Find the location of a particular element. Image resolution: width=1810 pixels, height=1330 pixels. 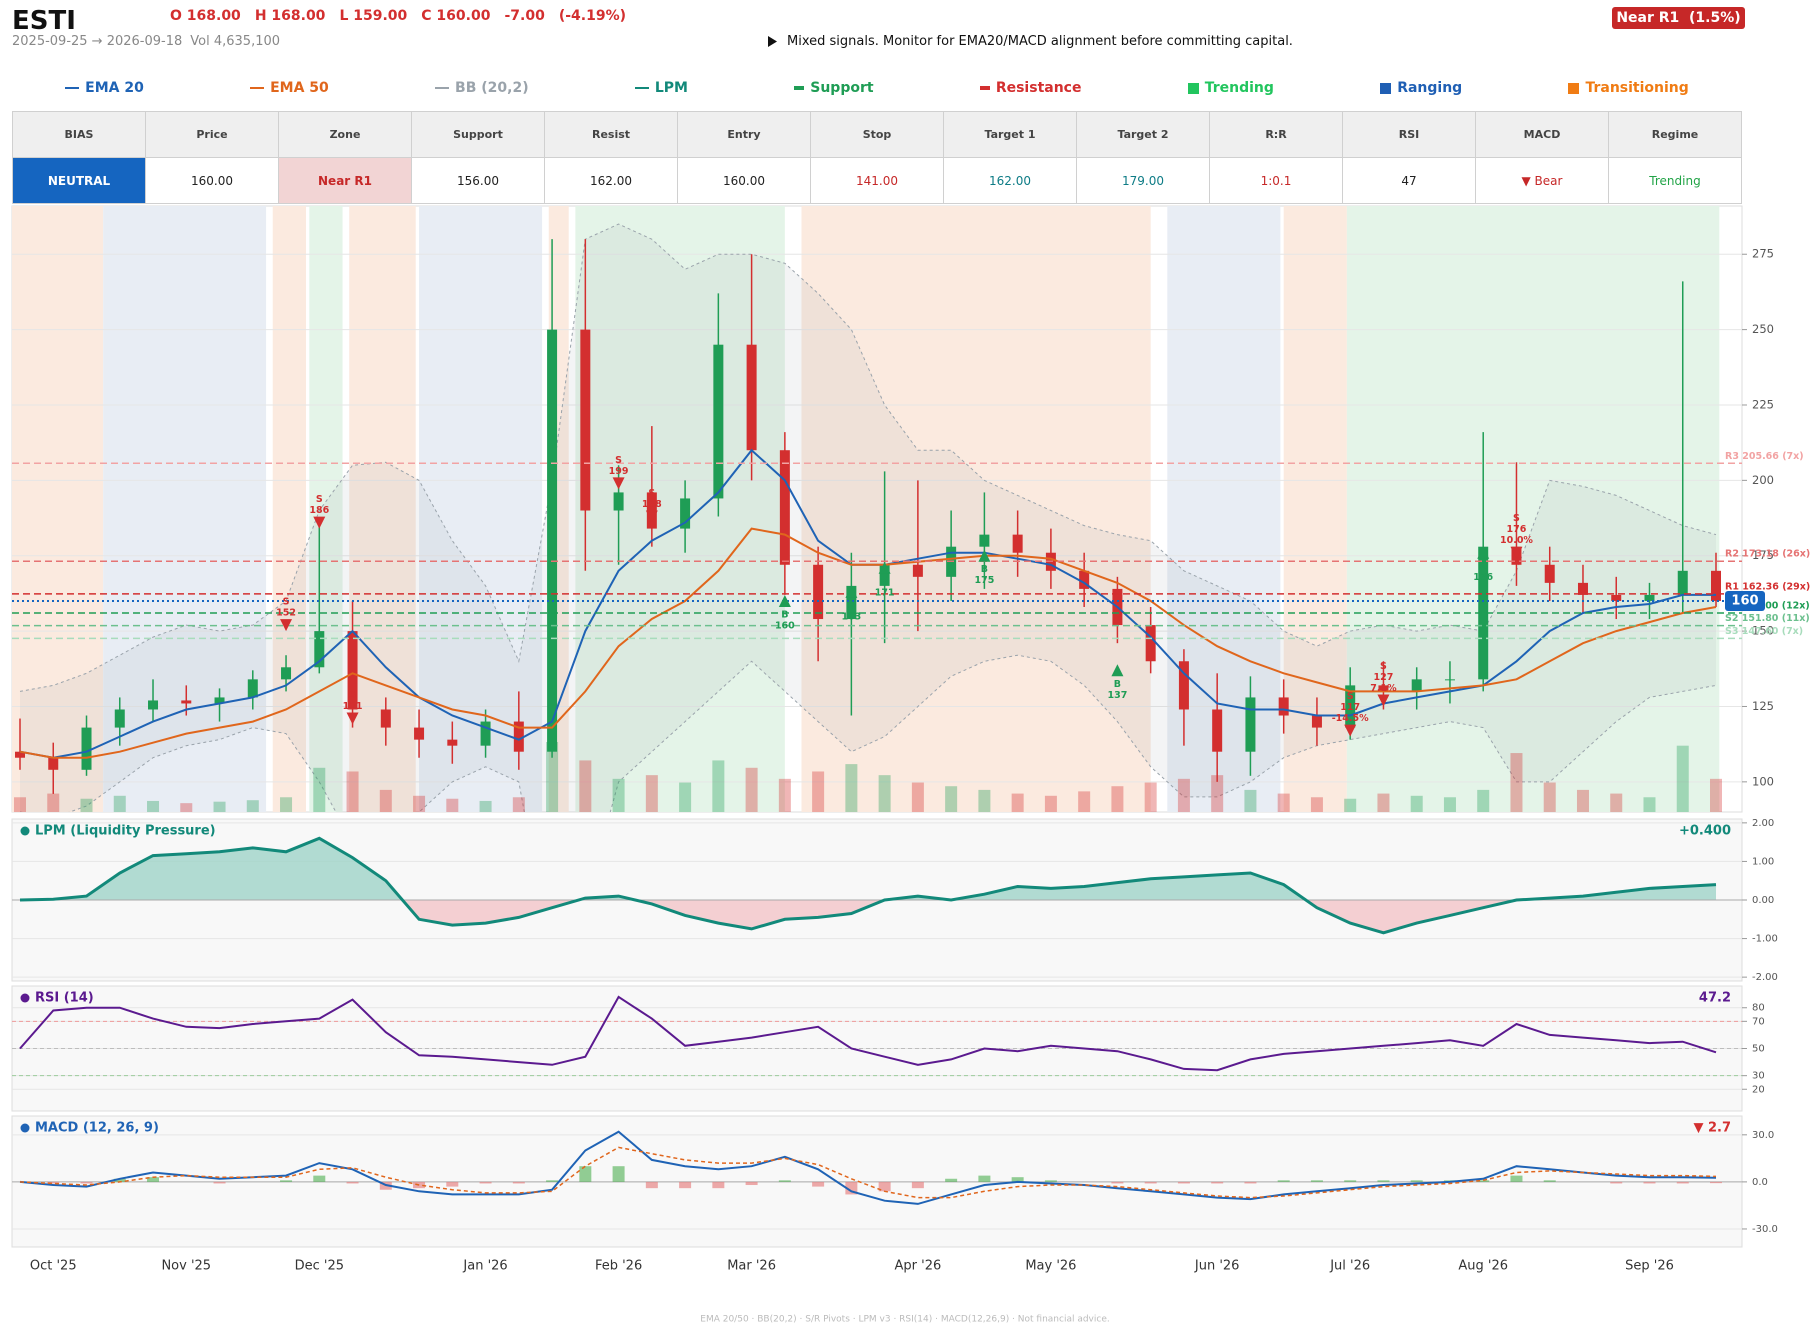

signal-label: 137 is located at coordinates (1117, 695).